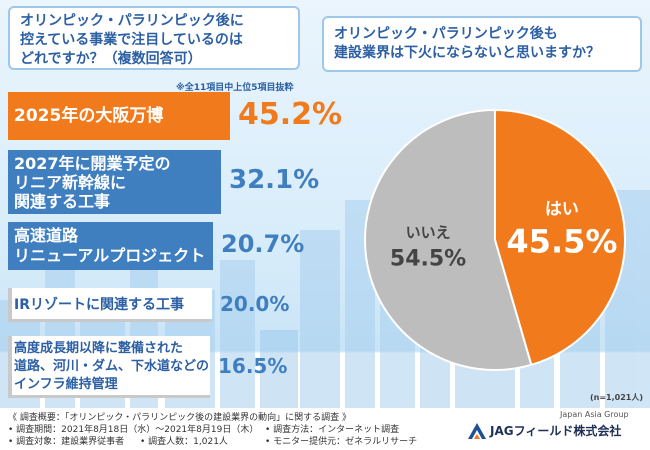 Image resolution: width=650 pixels, height=450 pixels. I want to click on survey-count: • 調査人数：1,021人, so click(184, 442).